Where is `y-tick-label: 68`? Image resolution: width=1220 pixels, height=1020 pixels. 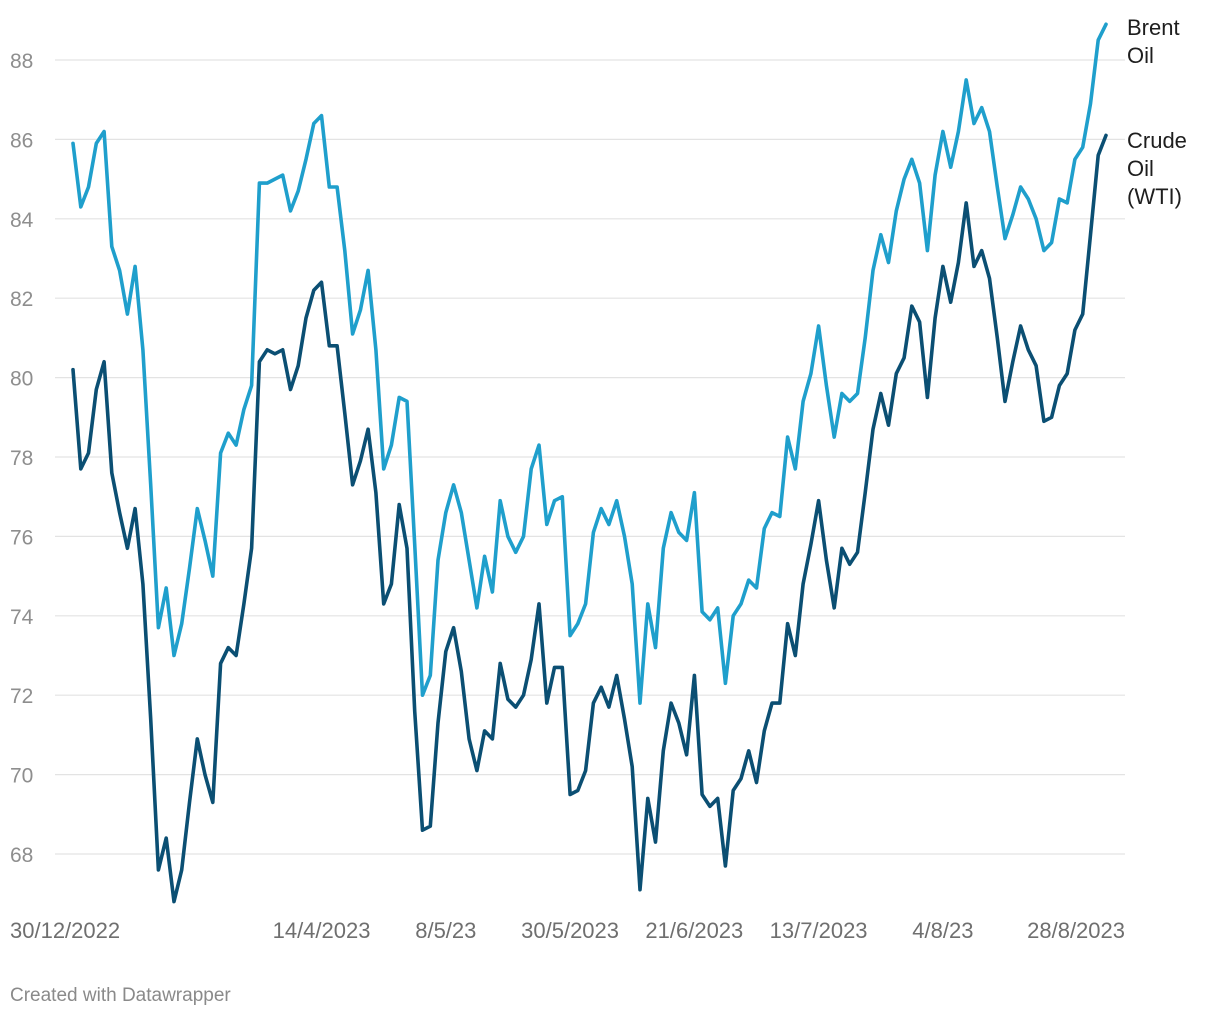
y-tick-label: 68 is located at coordinates (21, 855).